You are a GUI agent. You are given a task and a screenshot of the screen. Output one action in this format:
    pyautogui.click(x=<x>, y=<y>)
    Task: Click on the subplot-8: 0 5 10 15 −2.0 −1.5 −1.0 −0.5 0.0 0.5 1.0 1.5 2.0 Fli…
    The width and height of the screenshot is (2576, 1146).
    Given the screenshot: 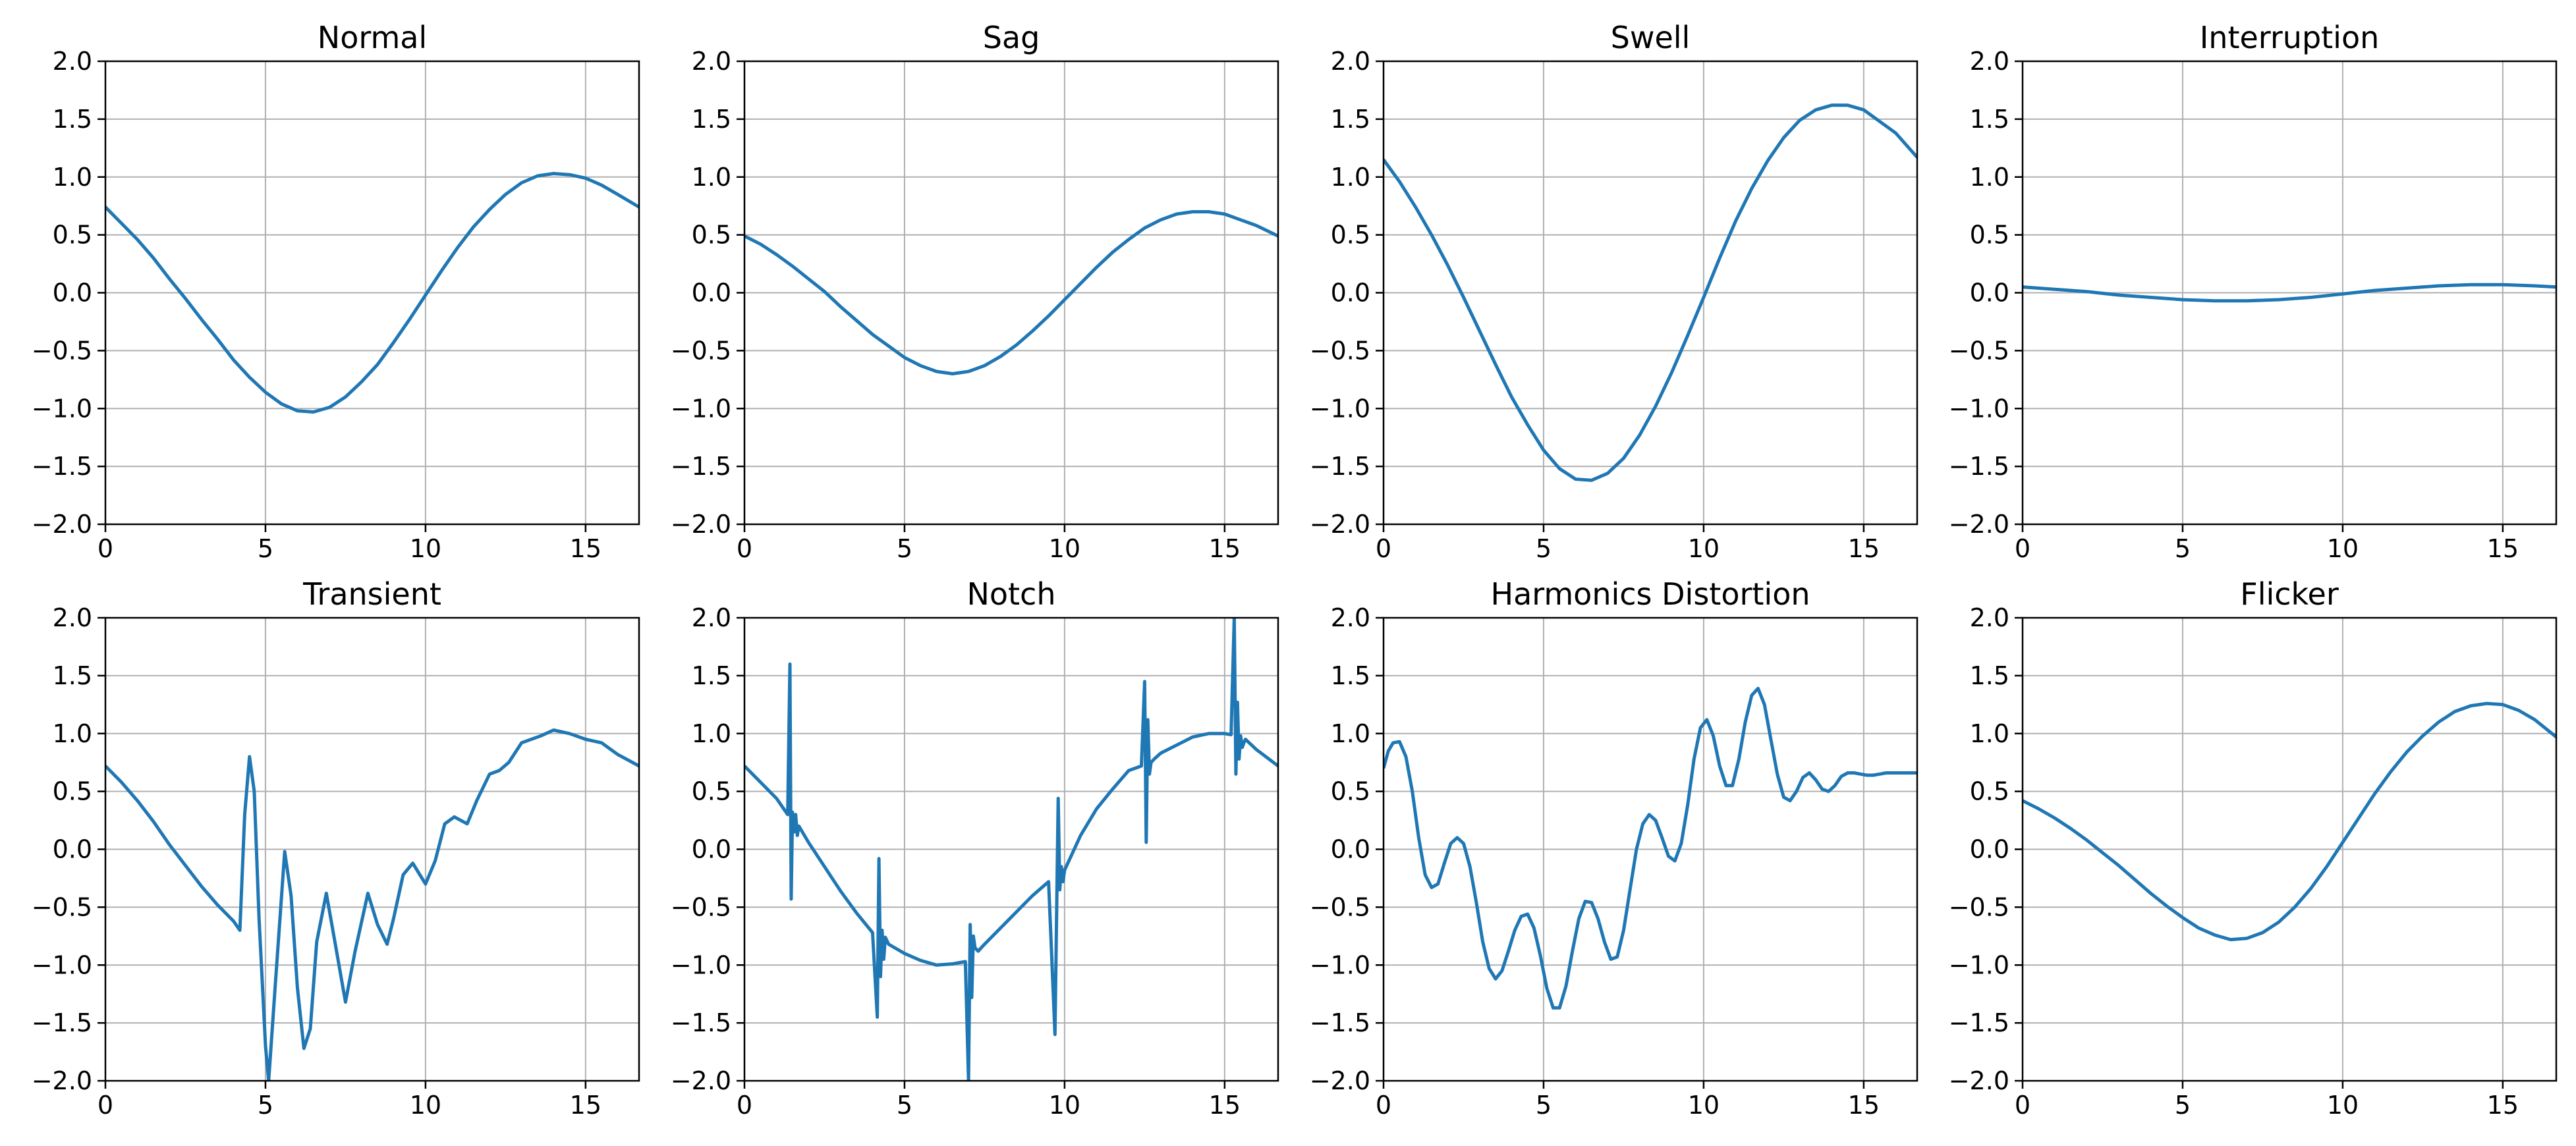 What is the action you would take?
    pyautogui.click(x=2253, y=848)
    